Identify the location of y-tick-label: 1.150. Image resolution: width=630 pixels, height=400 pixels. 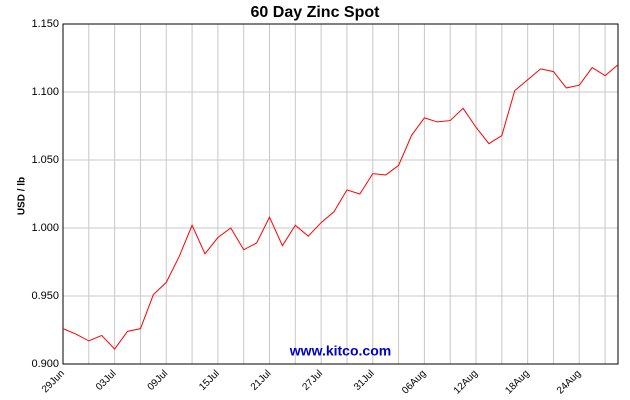
(45, 24).